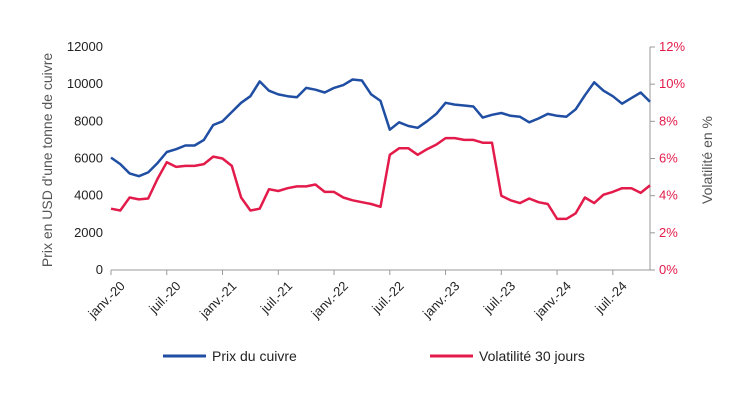 The image size is (730, 410). Describe the element at coordinates (499, 297) in the screenshot. I see `x-tick-label: juil.-23` at that location.